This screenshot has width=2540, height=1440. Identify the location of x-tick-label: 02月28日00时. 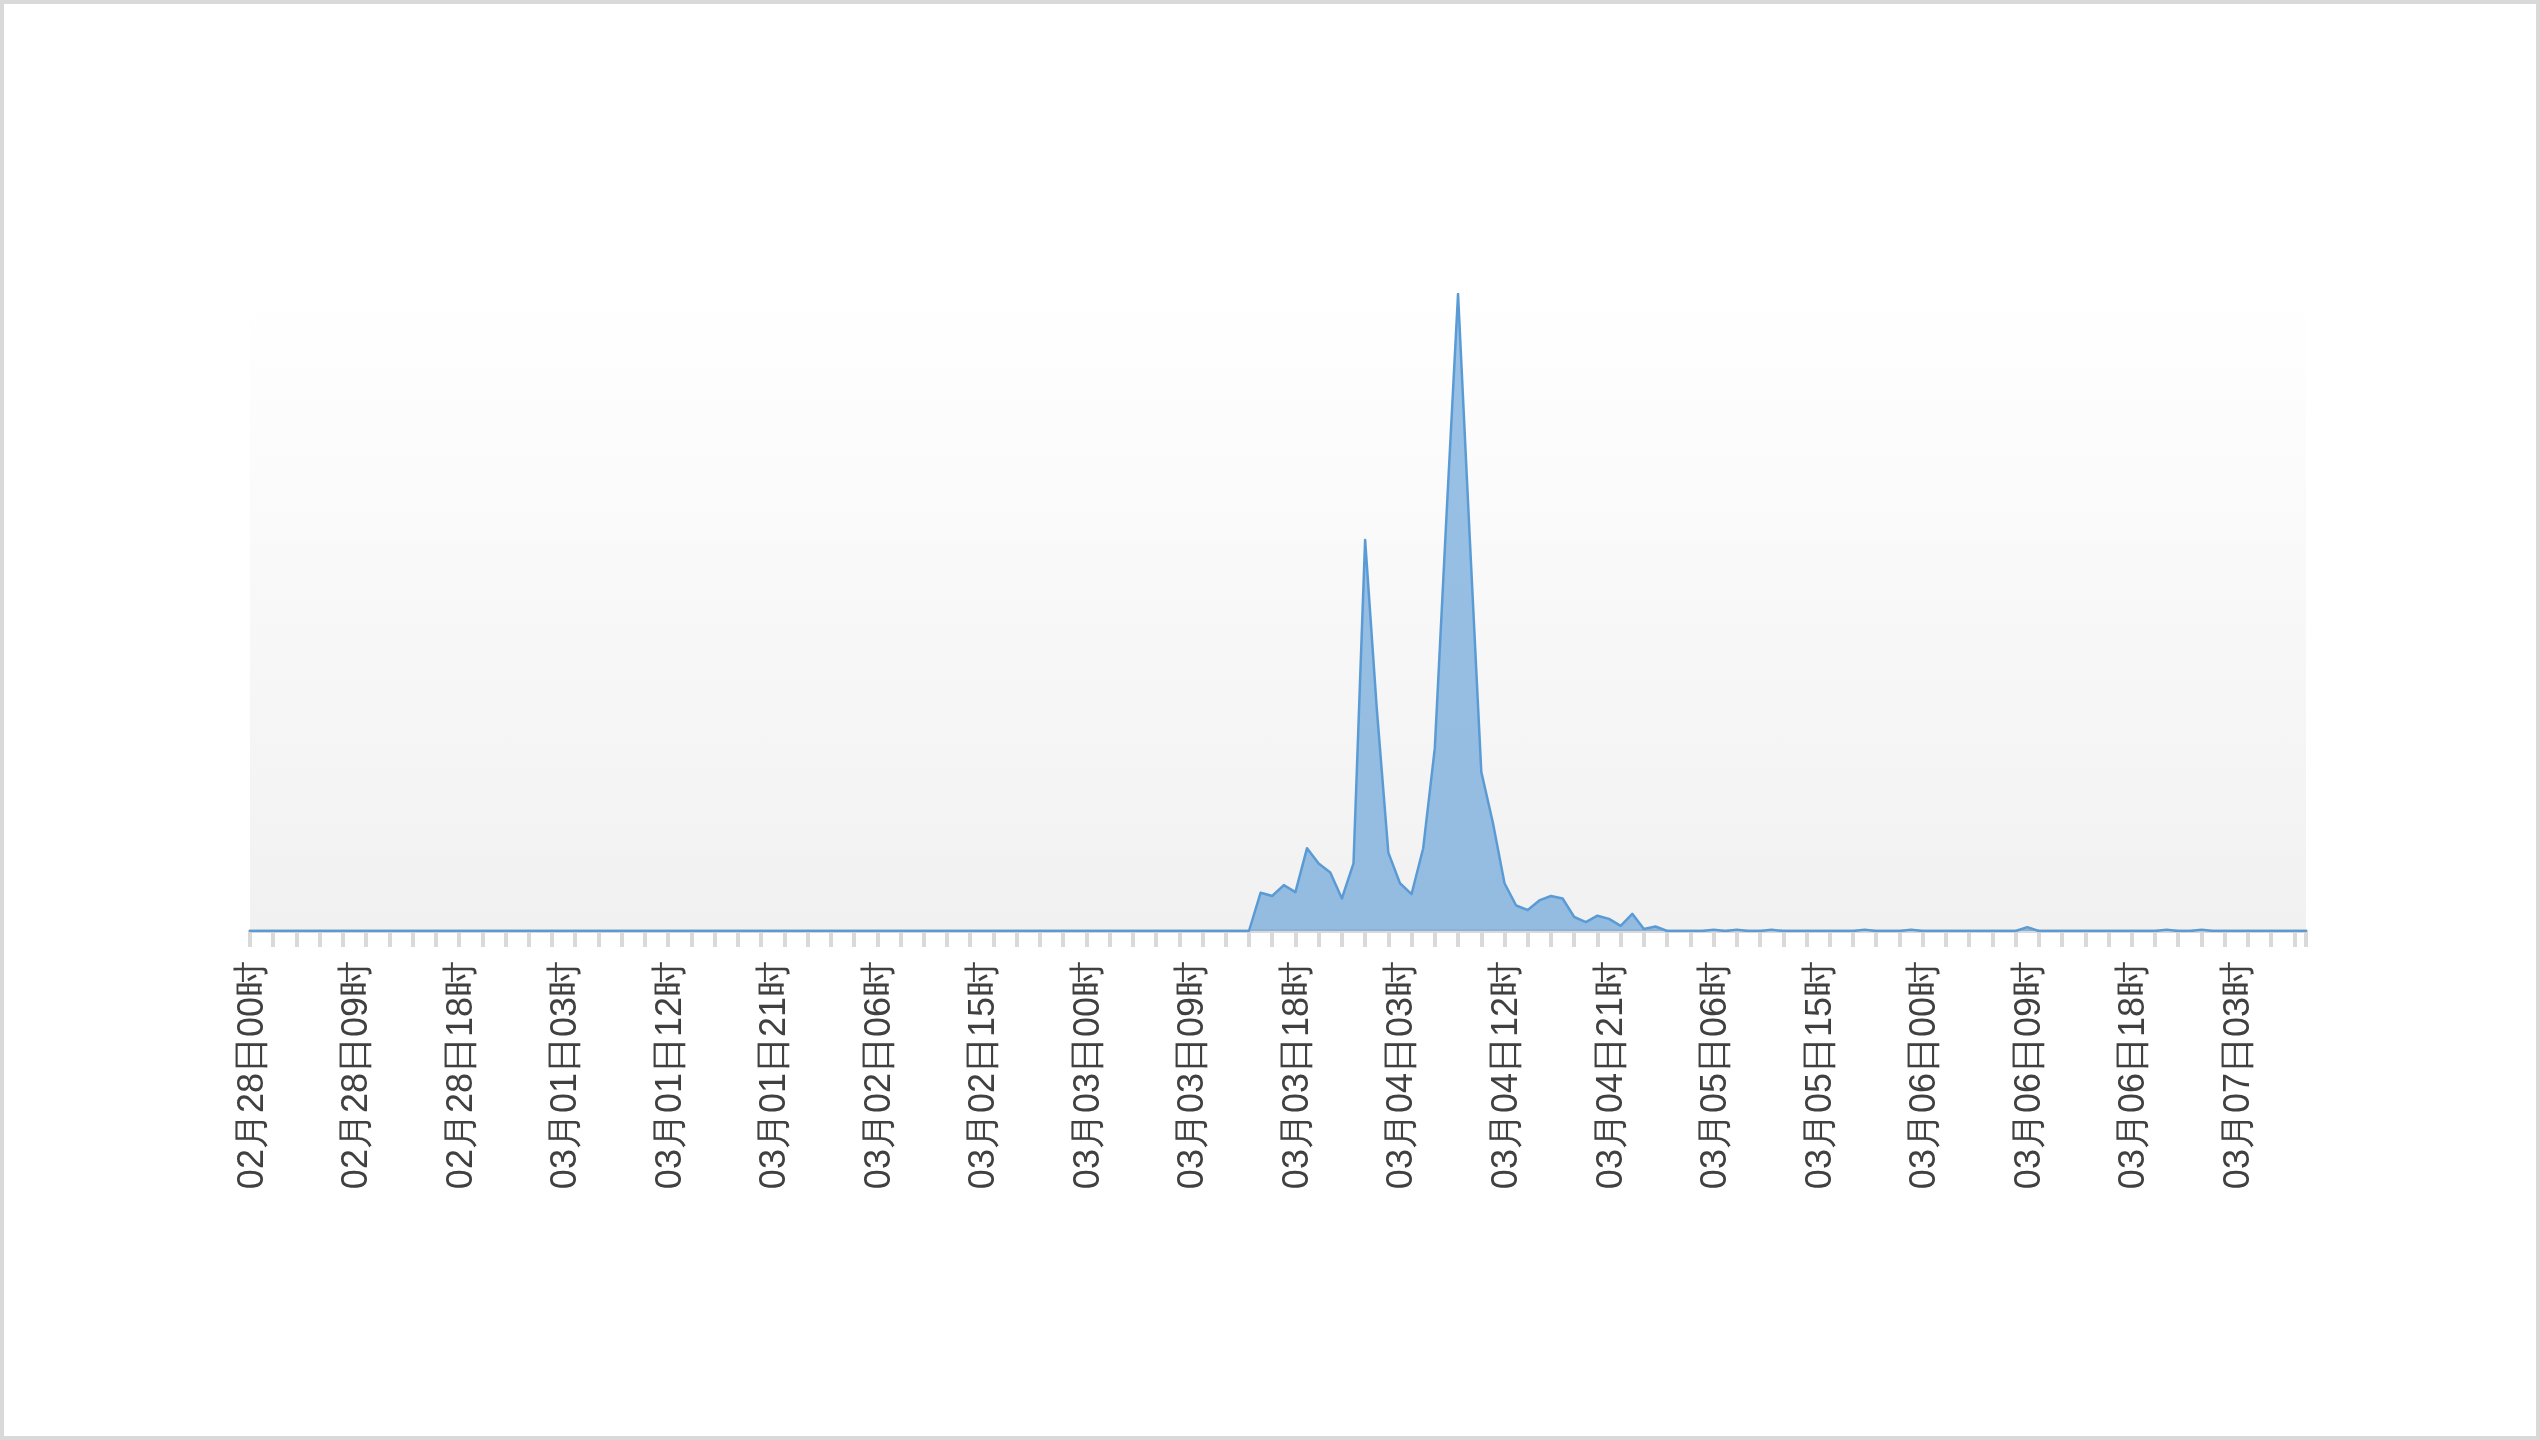
(250, 1075).